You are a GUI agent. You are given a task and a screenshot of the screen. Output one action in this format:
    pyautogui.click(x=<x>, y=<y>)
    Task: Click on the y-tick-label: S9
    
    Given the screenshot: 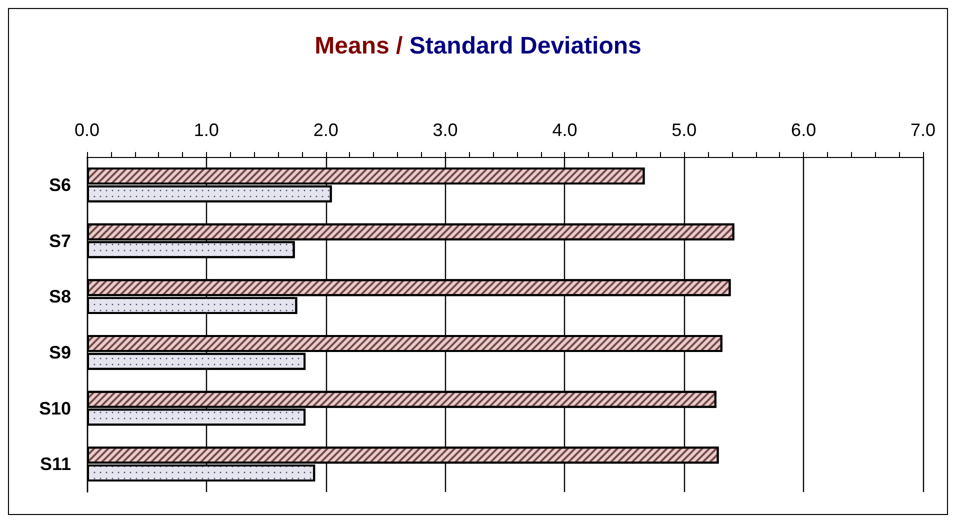 What is the action you would take?
    pyautogui.click(x=59, y=352)
    